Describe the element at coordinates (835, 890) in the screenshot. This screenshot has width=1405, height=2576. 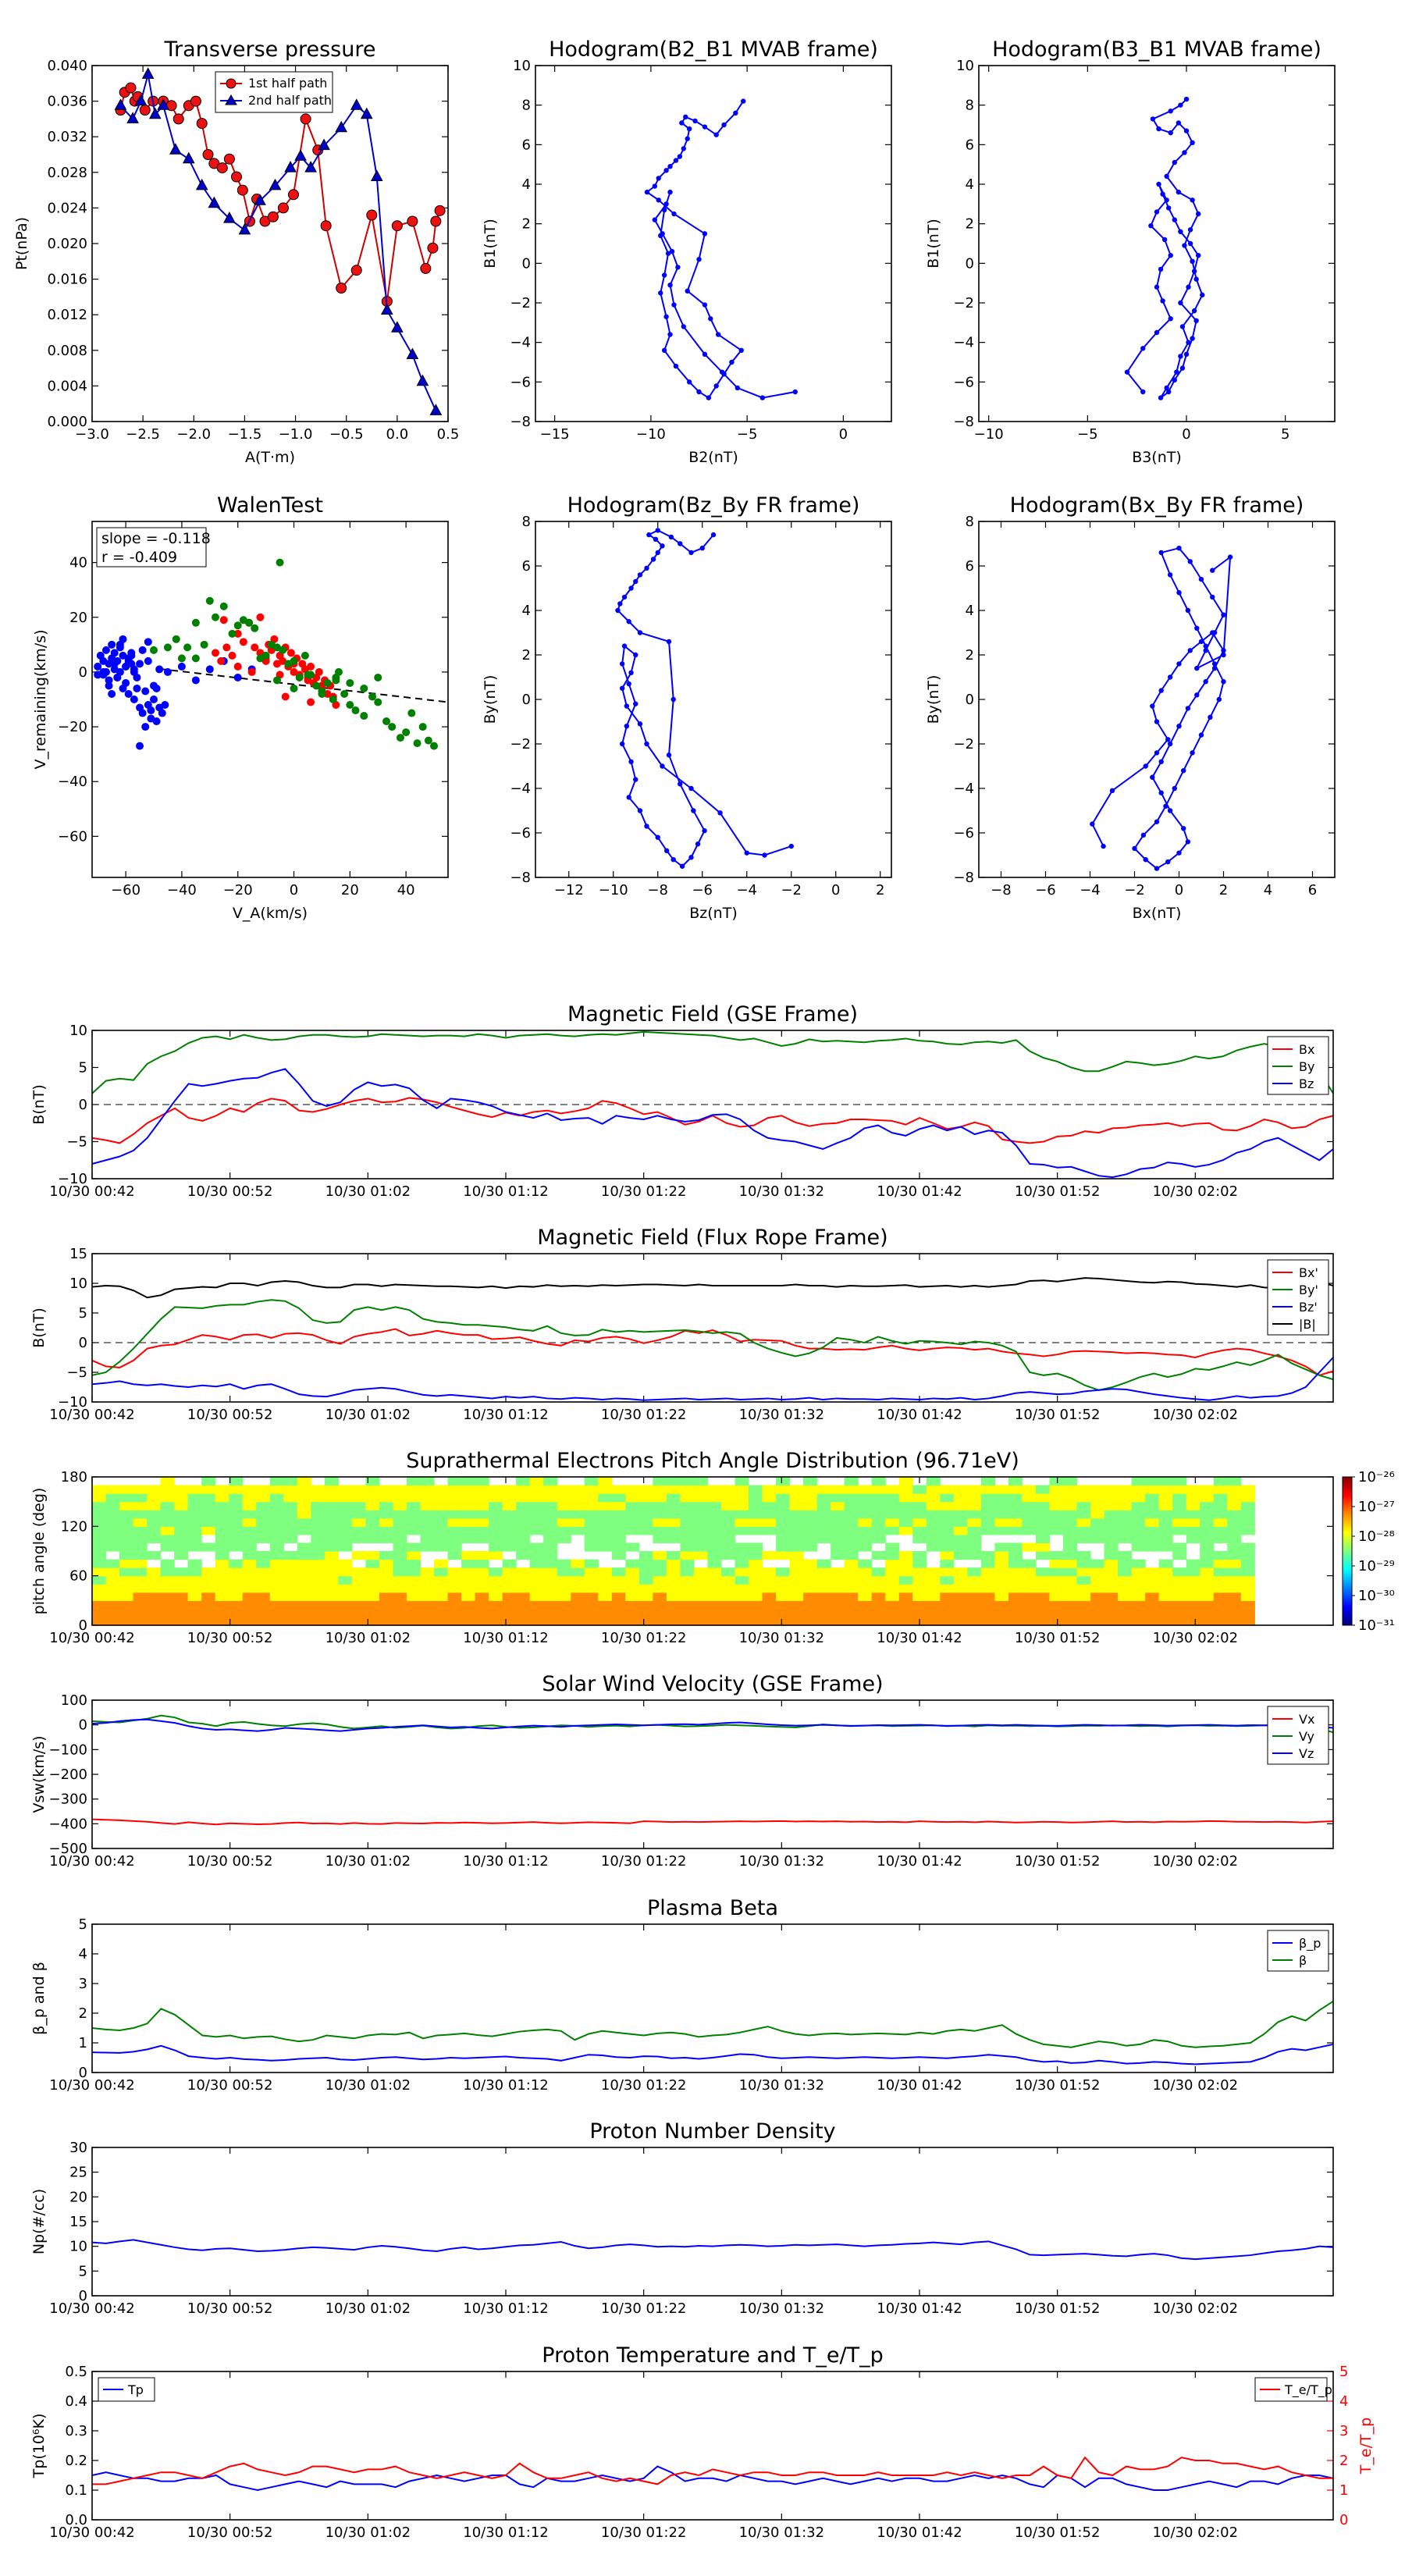
I see `x-tick-label: 0` at that location.